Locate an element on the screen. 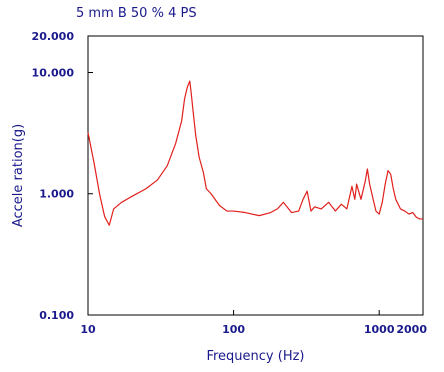 The width and height of the screenshot is (444, 372). x-tick-label: 10 is located at coordinates (88, 329).